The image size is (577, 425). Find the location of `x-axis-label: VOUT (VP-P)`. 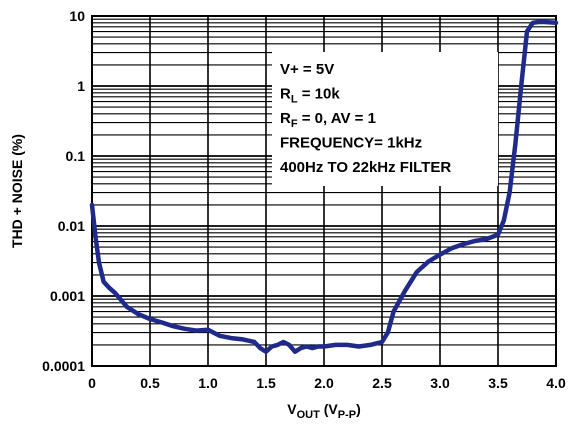

x-axis-label: VOUT (VP-P) is located at coordinates (323, 411).